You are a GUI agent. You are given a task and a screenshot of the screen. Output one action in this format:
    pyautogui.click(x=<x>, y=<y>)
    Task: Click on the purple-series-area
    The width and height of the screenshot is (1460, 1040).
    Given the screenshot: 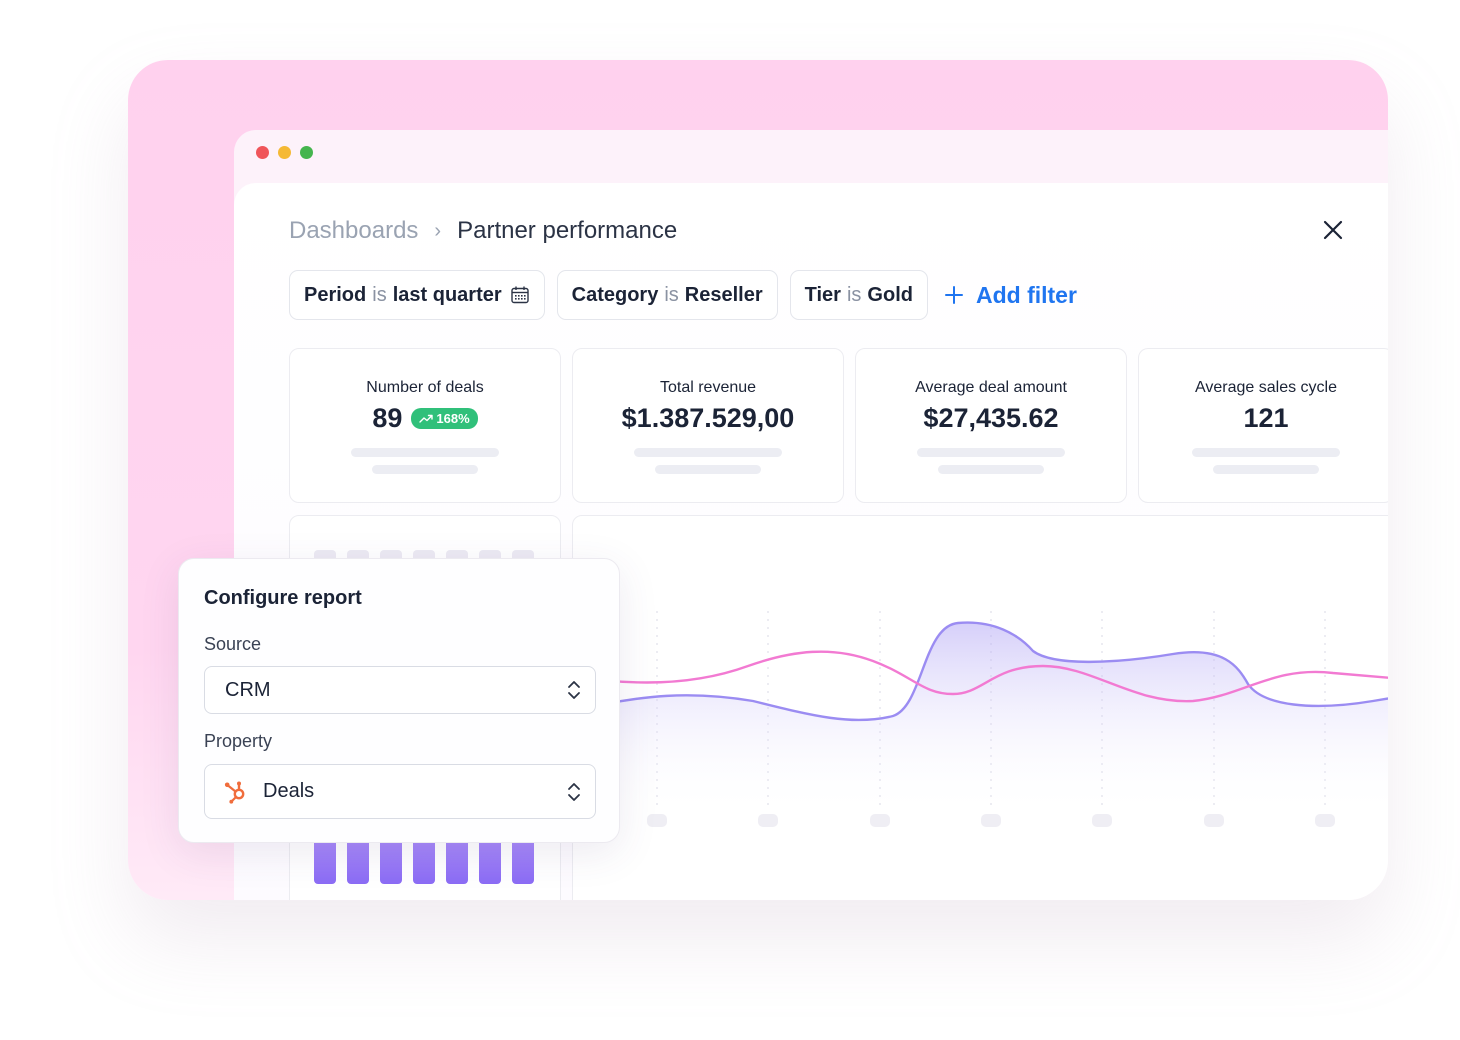 What is the action you would take?
    pyautogui.click(x=980, y=719)
    